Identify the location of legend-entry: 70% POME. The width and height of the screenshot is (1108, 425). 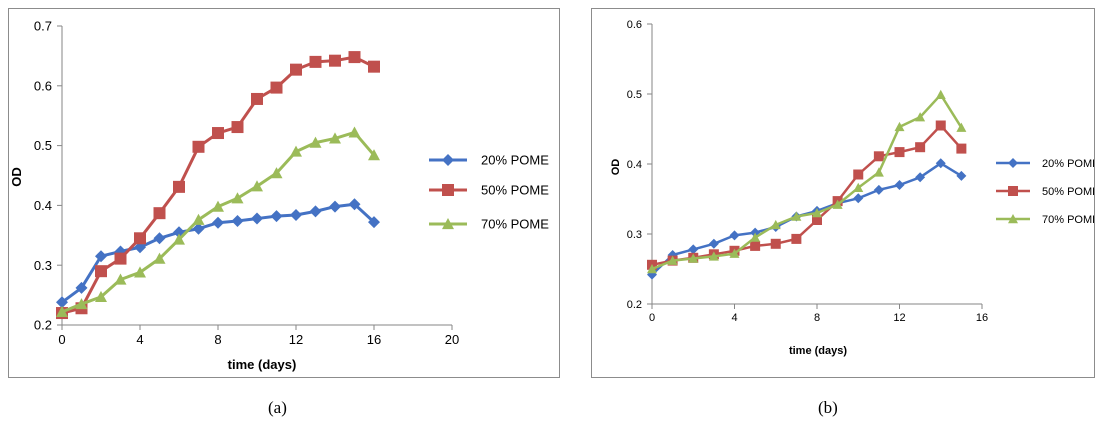
(1045, 220).